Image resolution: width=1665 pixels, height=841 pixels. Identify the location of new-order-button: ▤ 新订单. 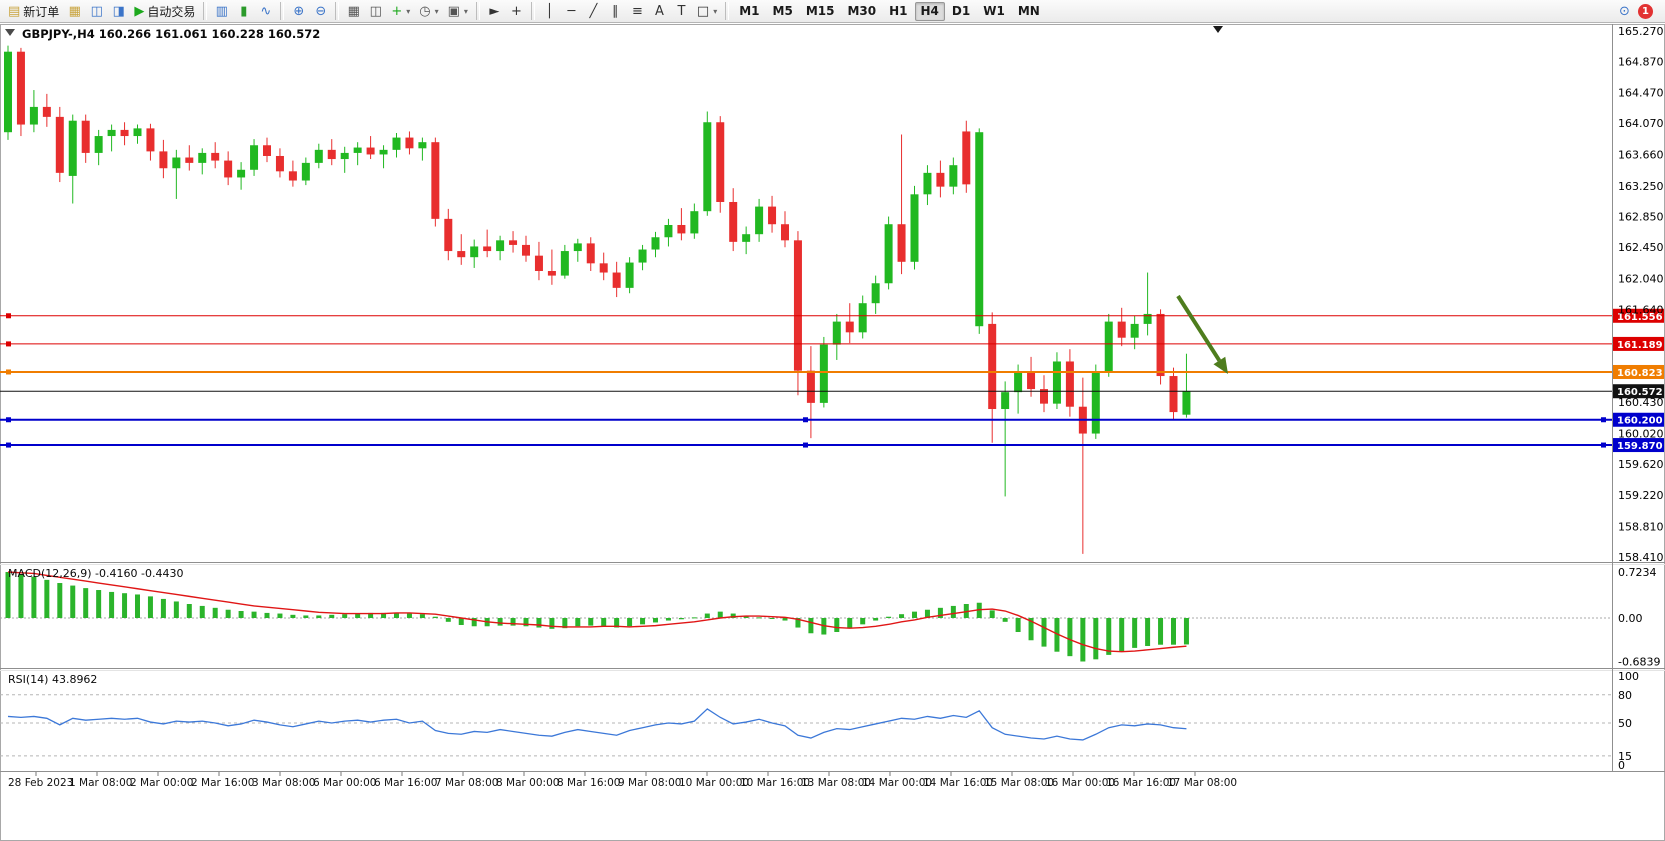
(33, 11).